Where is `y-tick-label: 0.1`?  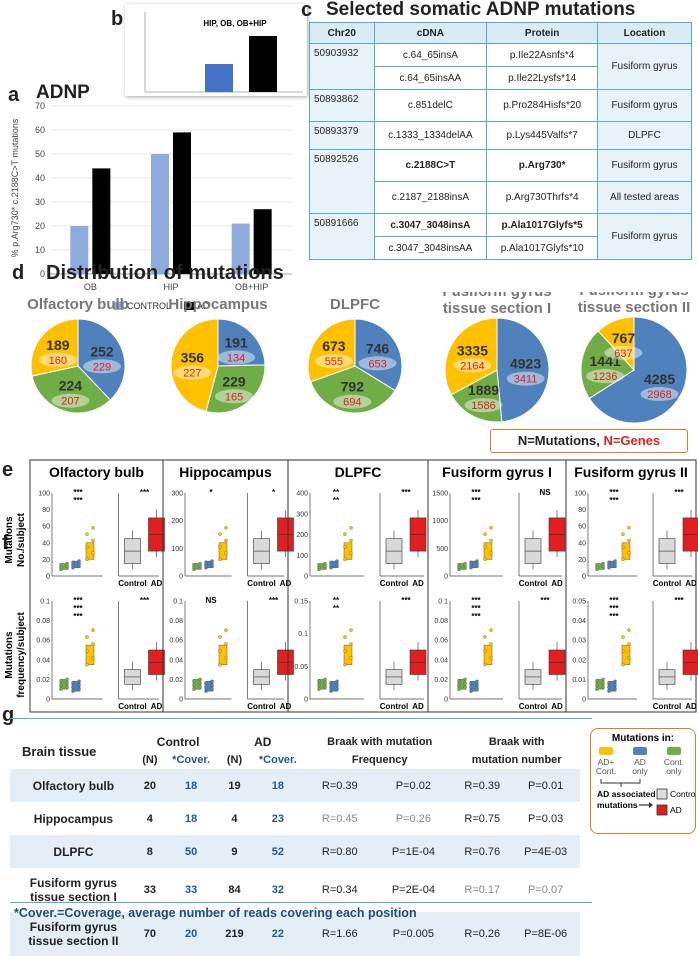
y-tick-label: 0.1 is located at coordinates (443, 602).